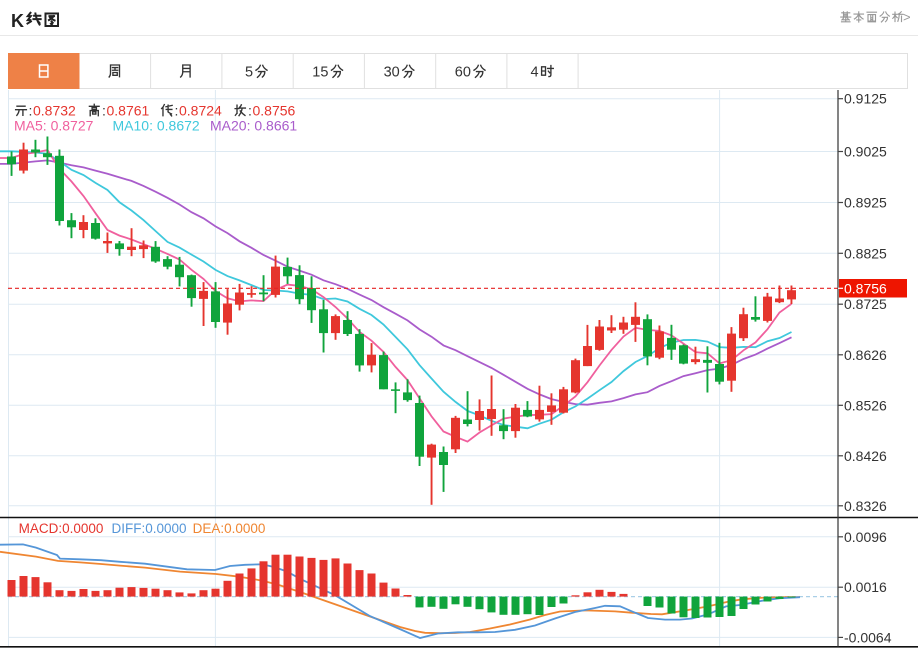  What do you see at coordinates (865, 152) in the screenshot?
I see `svg-text: 0.9025` at bounding box center [865, 152].